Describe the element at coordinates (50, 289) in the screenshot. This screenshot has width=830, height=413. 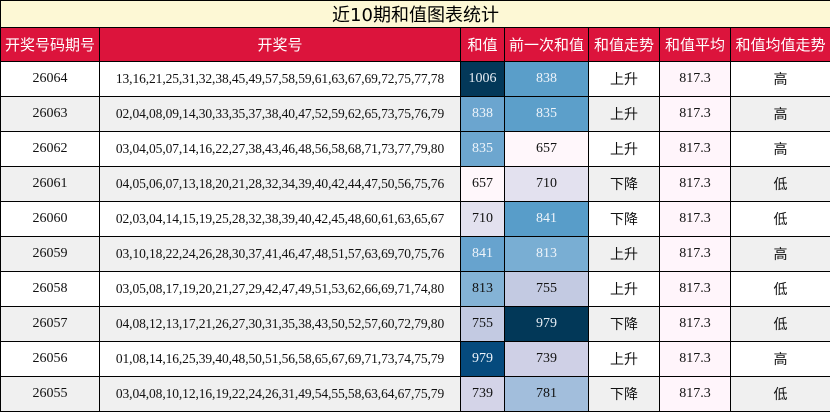
I see `issue-cell: 26058` at that location.